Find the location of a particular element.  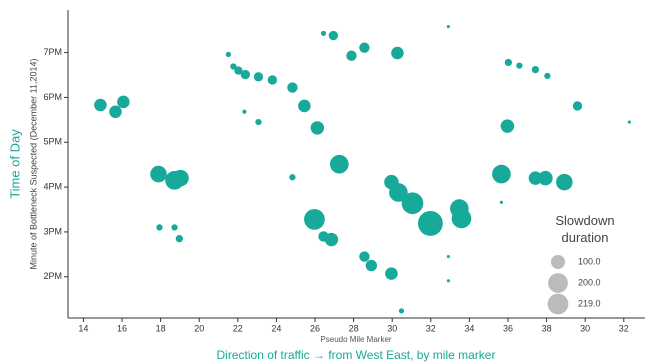

x-tick-label: 34 is located at coordinates (469, 328).